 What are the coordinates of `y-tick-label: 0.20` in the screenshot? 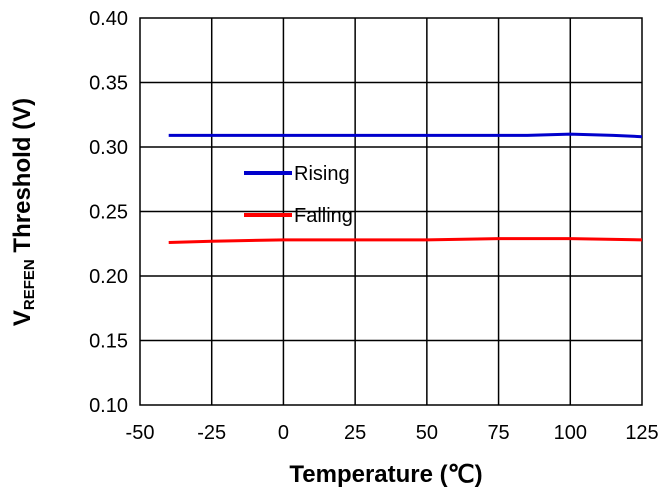 It's located at (108, 277).